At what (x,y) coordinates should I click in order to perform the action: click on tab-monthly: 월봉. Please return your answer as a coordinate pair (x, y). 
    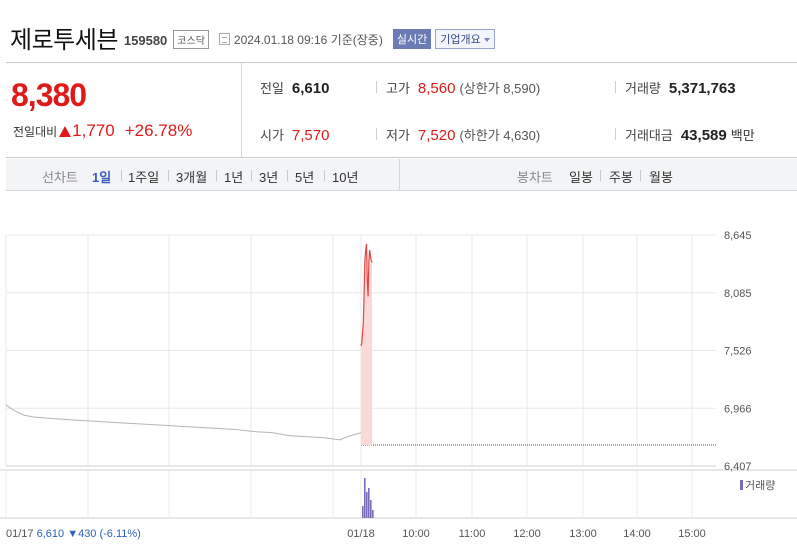
    Looking at the image, I should click on (661, 177).